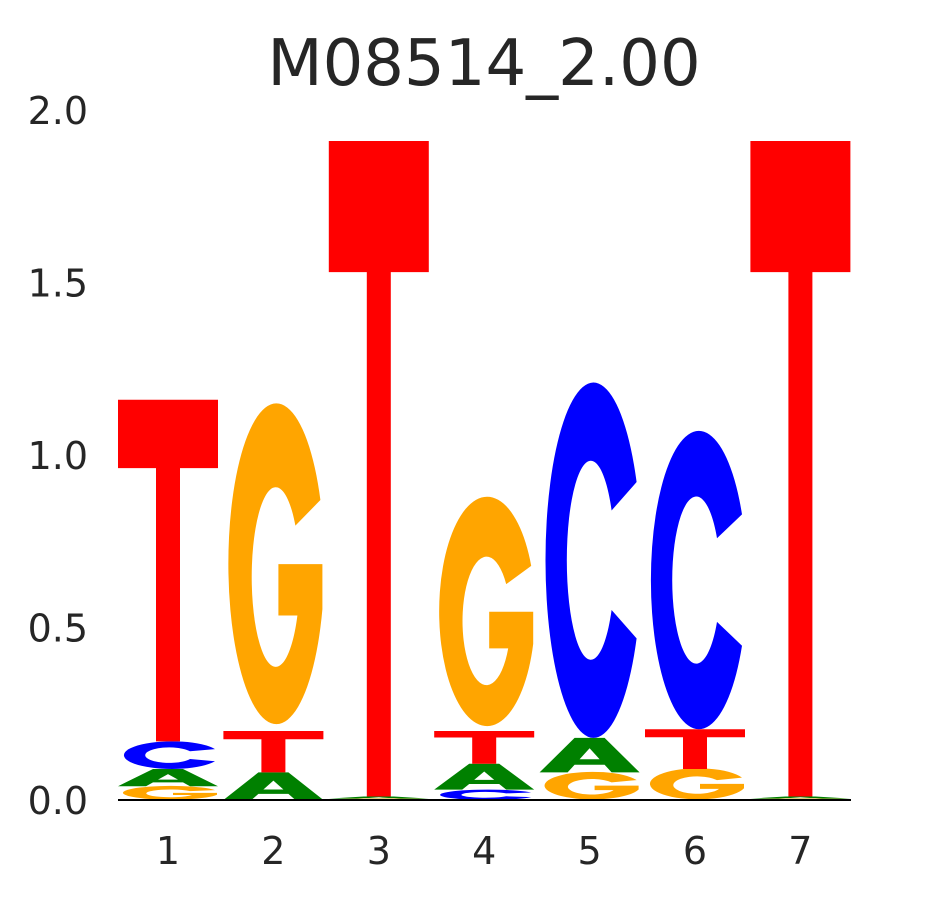 This screenshot has width=945, height=900. I want to click on x-tick-label: 4, so click(484, 851).